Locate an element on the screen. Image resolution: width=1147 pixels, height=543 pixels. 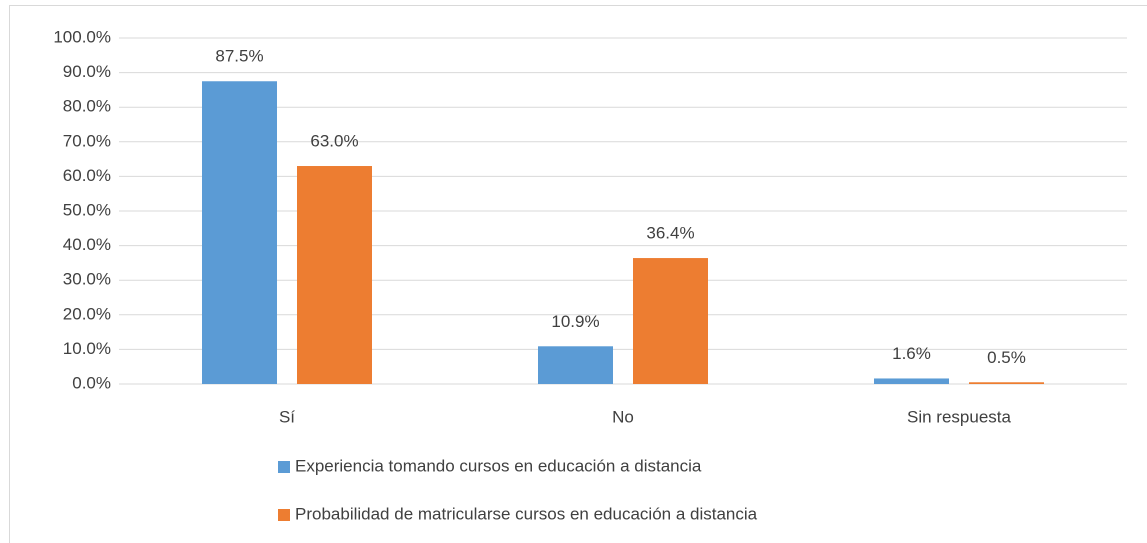
x-tick-label: No is located at coordinates (623, 416).